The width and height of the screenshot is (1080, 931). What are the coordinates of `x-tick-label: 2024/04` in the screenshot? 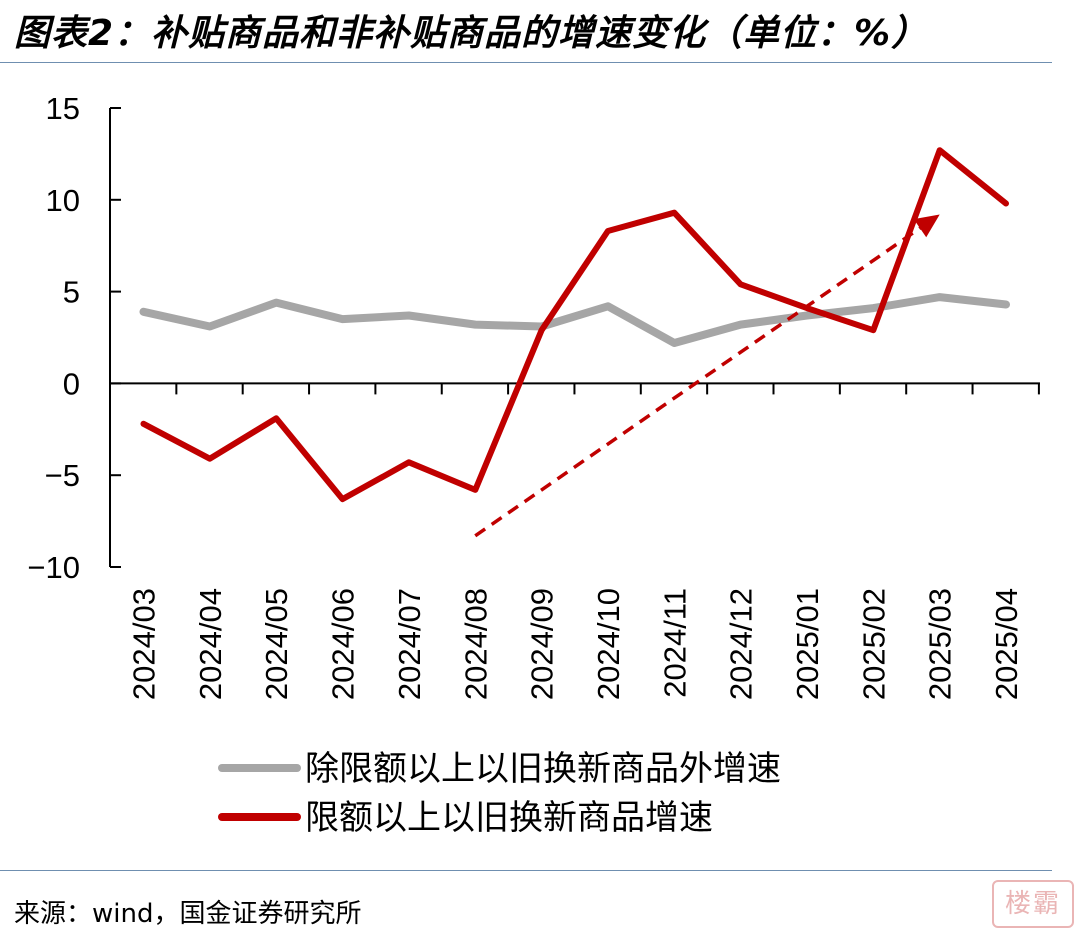 It's located at (210, 644).